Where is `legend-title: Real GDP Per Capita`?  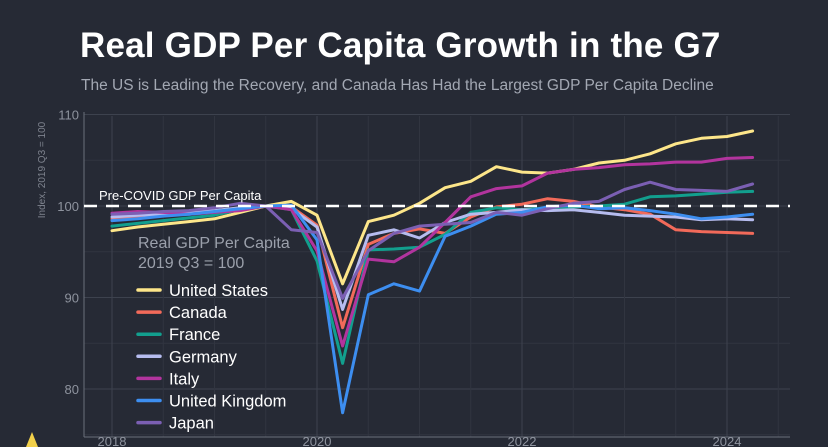
legend-title: Real GDP Per Capita is located at coordinates (214, 243).